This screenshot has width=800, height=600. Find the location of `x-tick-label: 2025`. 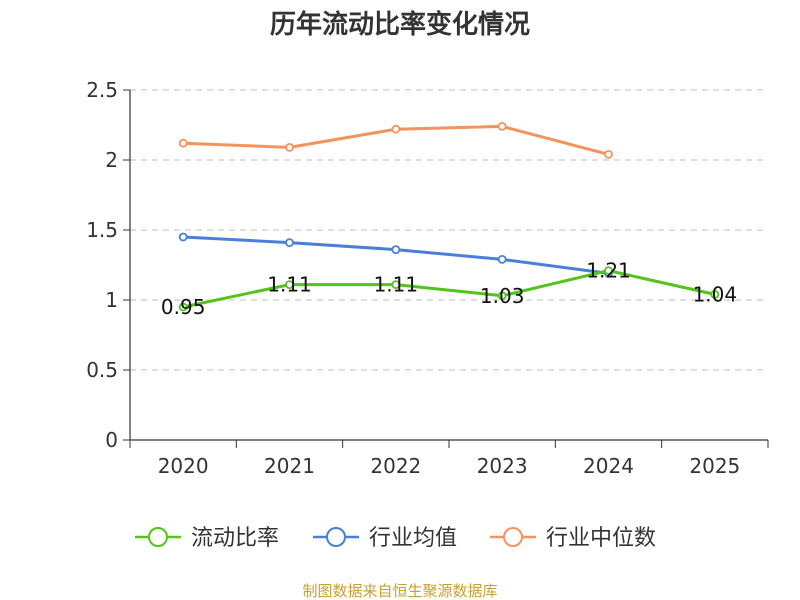

x-tick-label: 2025 is located at coordinates (714, 466).